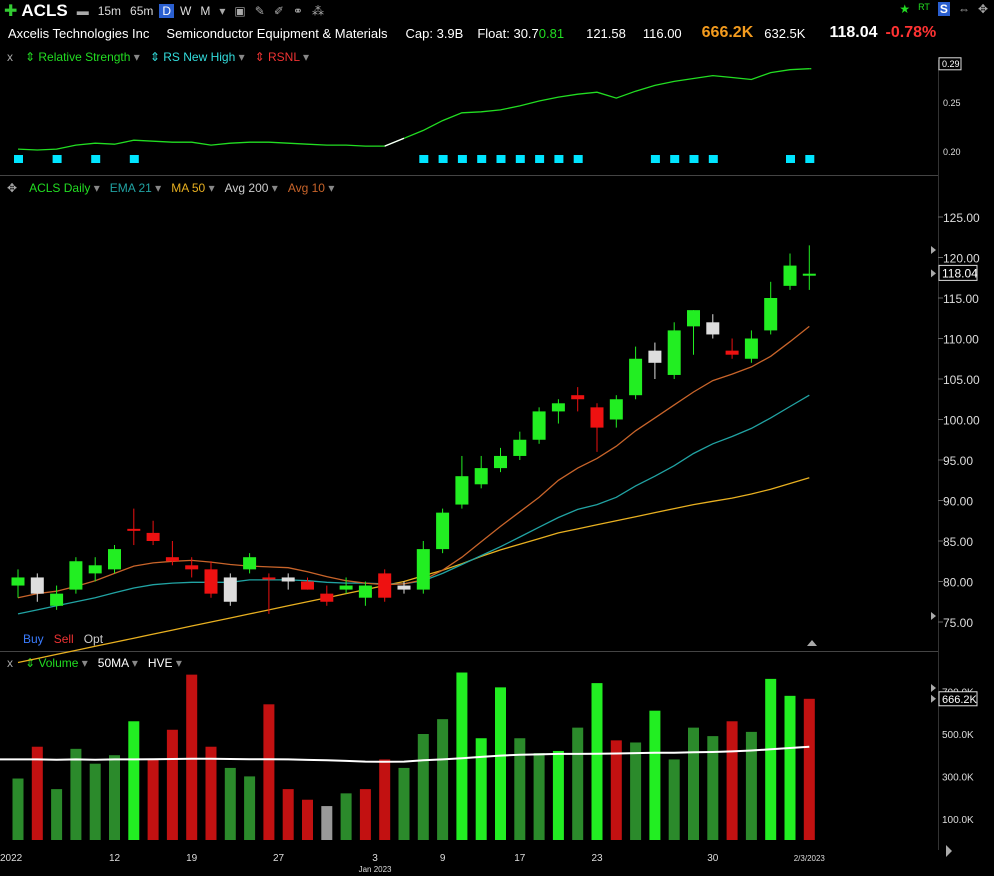 The width and height of the screenshot is (994, 876). Describe the element at coordinates (186, 11) in the screenshot. I see `timeframe-weekly: W` at that location.